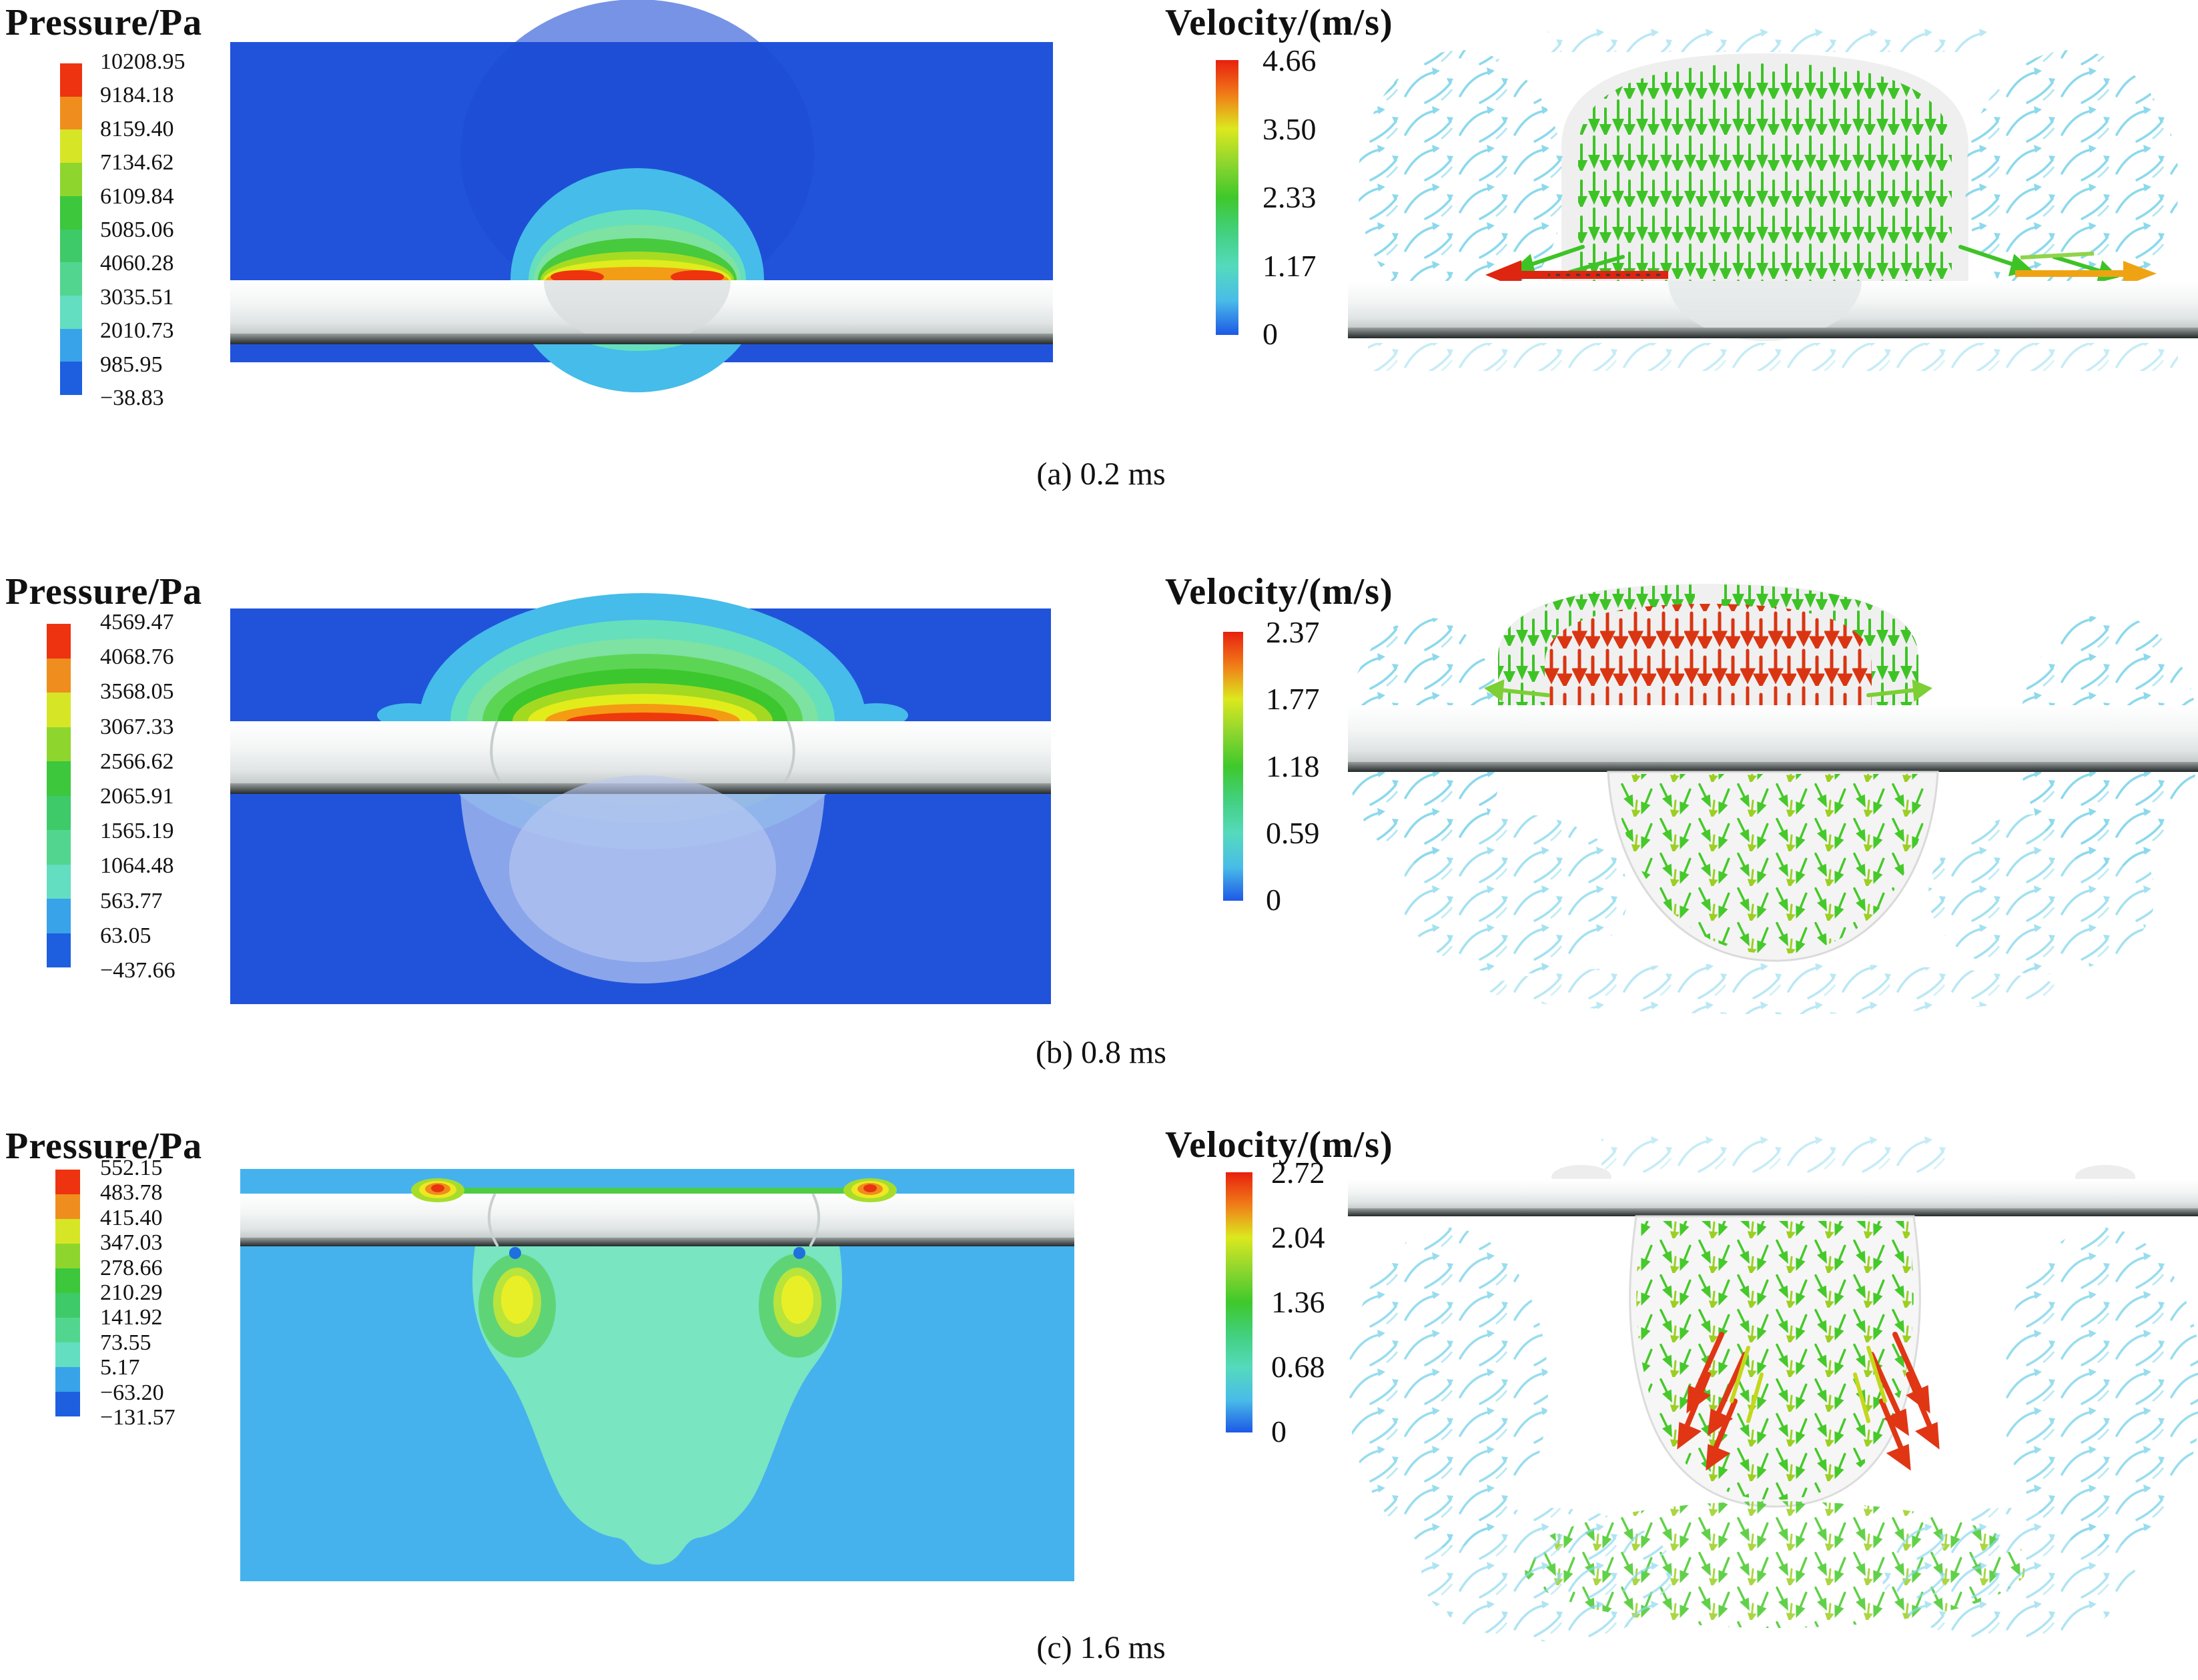 The image size is (2198, 1680). What do you see at coordinates (1775, 989) in the screenshot?
I see `below-bubble-arrows` at bounding box center [1775, 989].